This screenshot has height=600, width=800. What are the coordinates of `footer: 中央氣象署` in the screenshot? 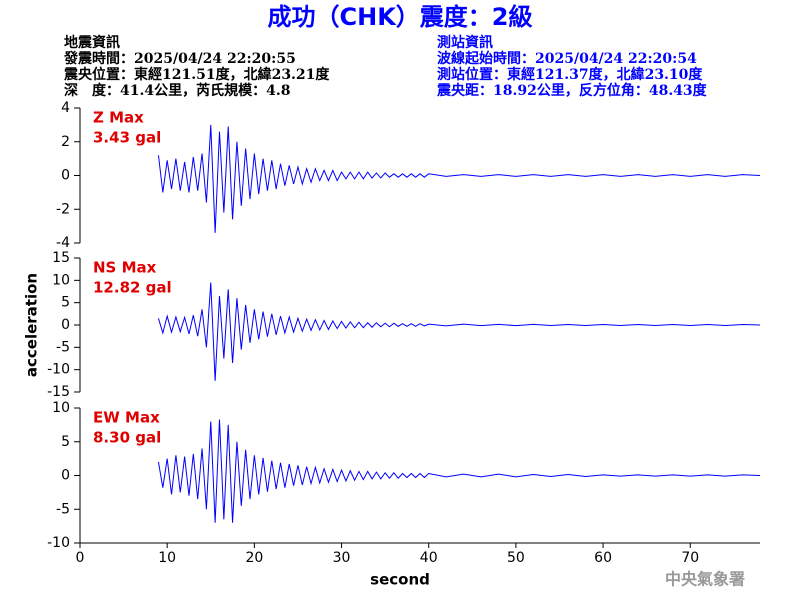 It's located at (705, 579).